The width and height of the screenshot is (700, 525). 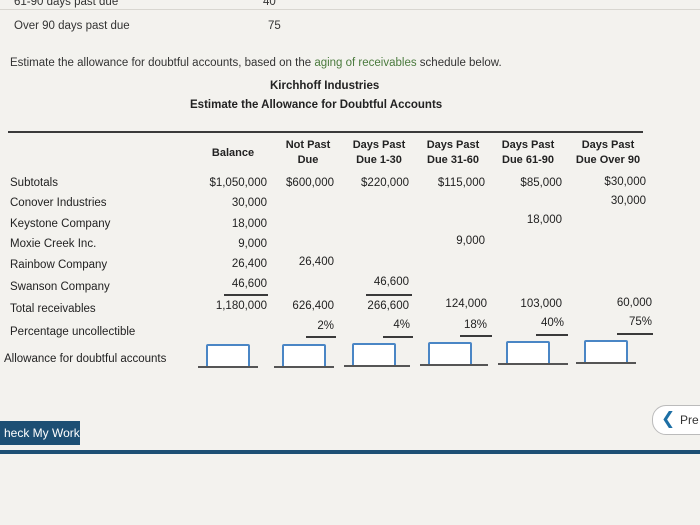 What do you see at coordinates (60, 287) in the screenshot?
I see `row-label-swanson: Swanson Company` at bounding box center [60, 287].